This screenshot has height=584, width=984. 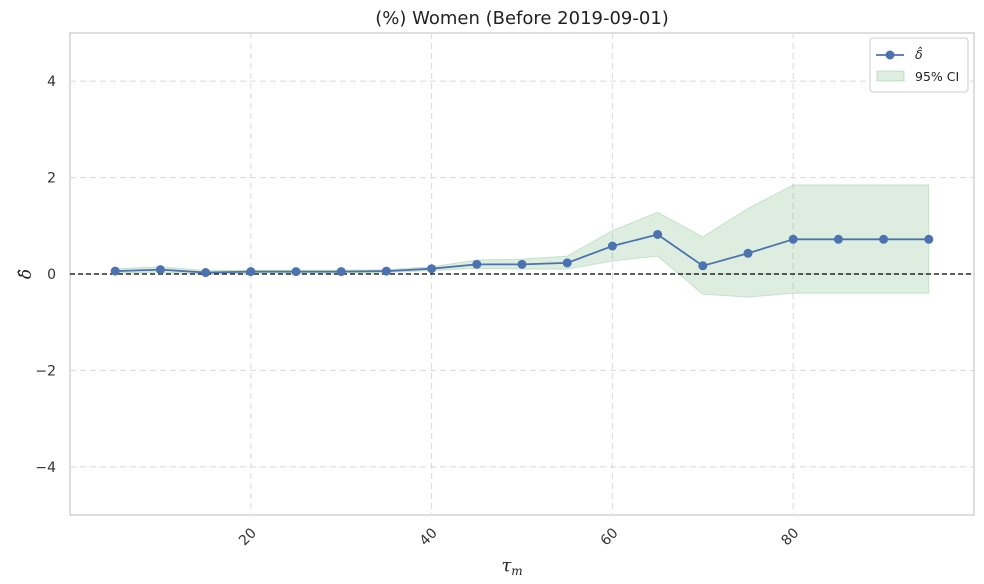 What do you see at coordinates (516, 571) in the screenshot?
I see `x-axis-label-subscript: m` at bounding box center [516, 571].